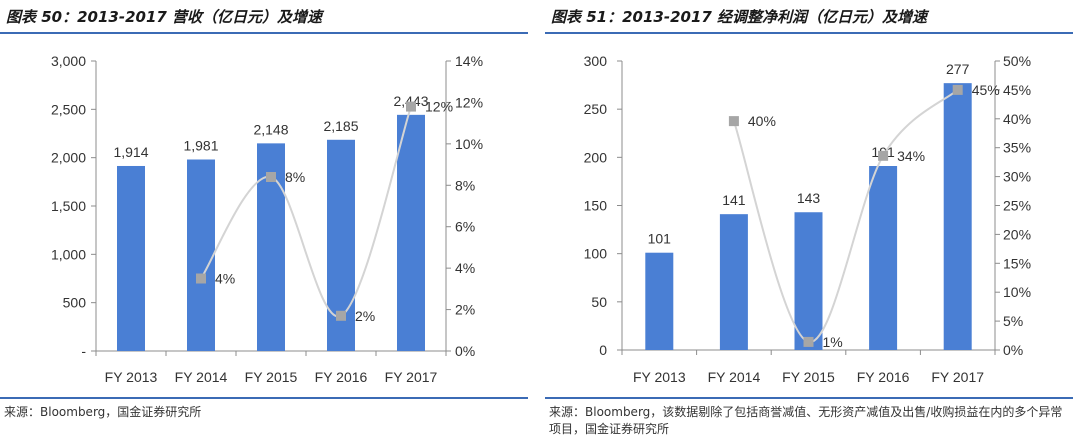  What do you see at coordinates (68, 206) in the screenshot?
I see `left-tick-label: 1,500` at bounding box center [68, 206].